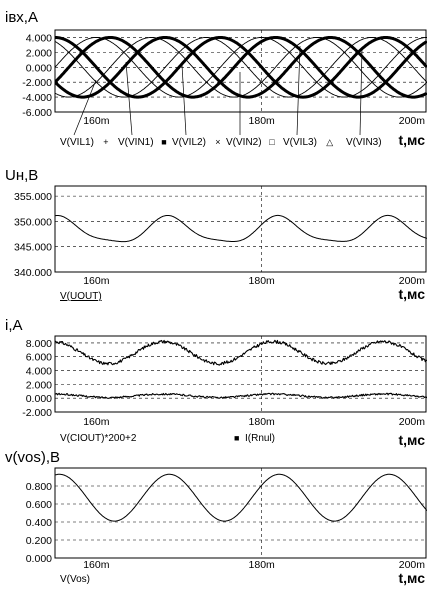  I want to click on y-tick-label: 6.000, so click(39, 358).